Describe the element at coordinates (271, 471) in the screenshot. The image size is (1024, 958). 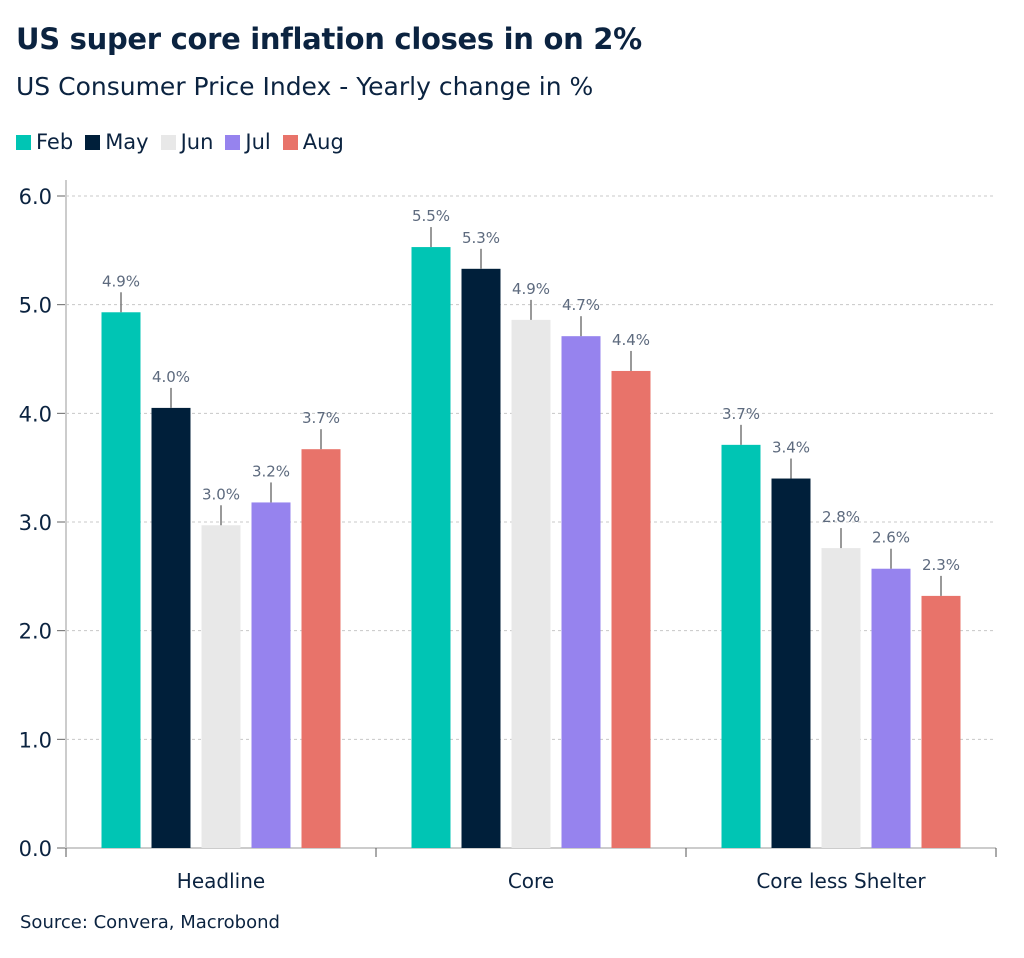
I see `data-label: 3.2%` at that location.